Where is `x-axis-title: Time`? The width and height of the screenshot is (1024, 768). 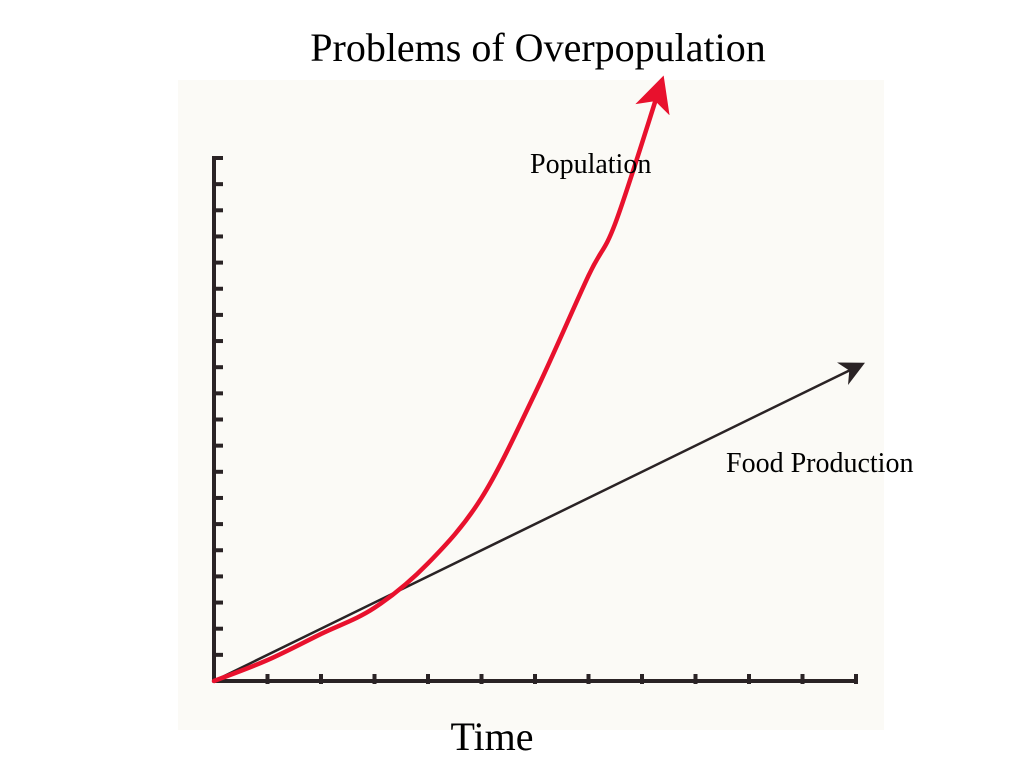 x-axis-title: Time is located at coordinates (492, 736).